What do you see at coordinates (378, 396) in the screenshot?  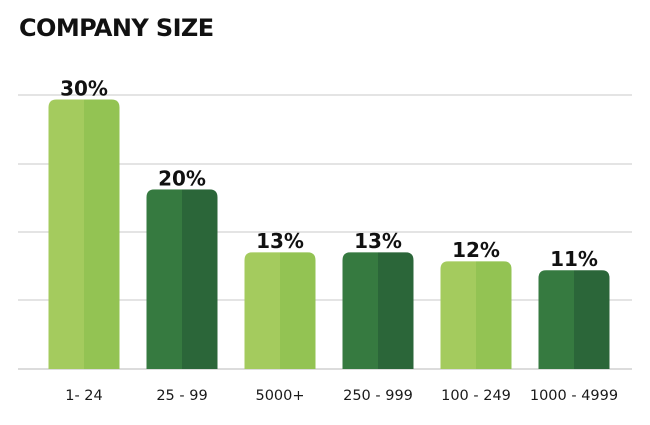 I see `category-label: 250 - 999` at bounding box center [378, 396].